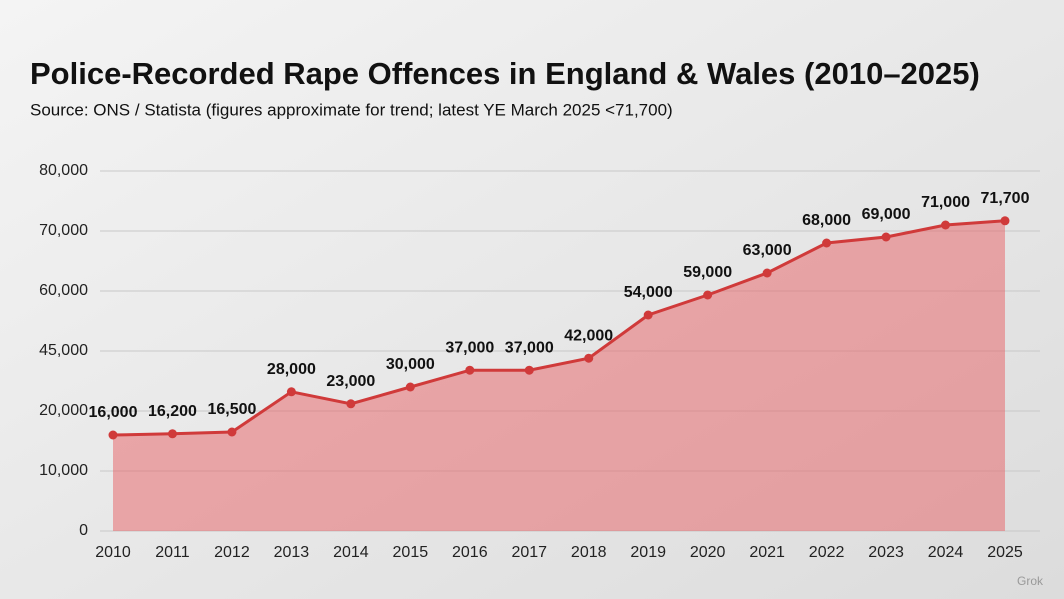 The width and height of the screenshot is (1064, 599). What do you see at coordinates (113, 552) in the screenshot?
I see `x-tick-label: 2010` at bounding box center [113, 552].